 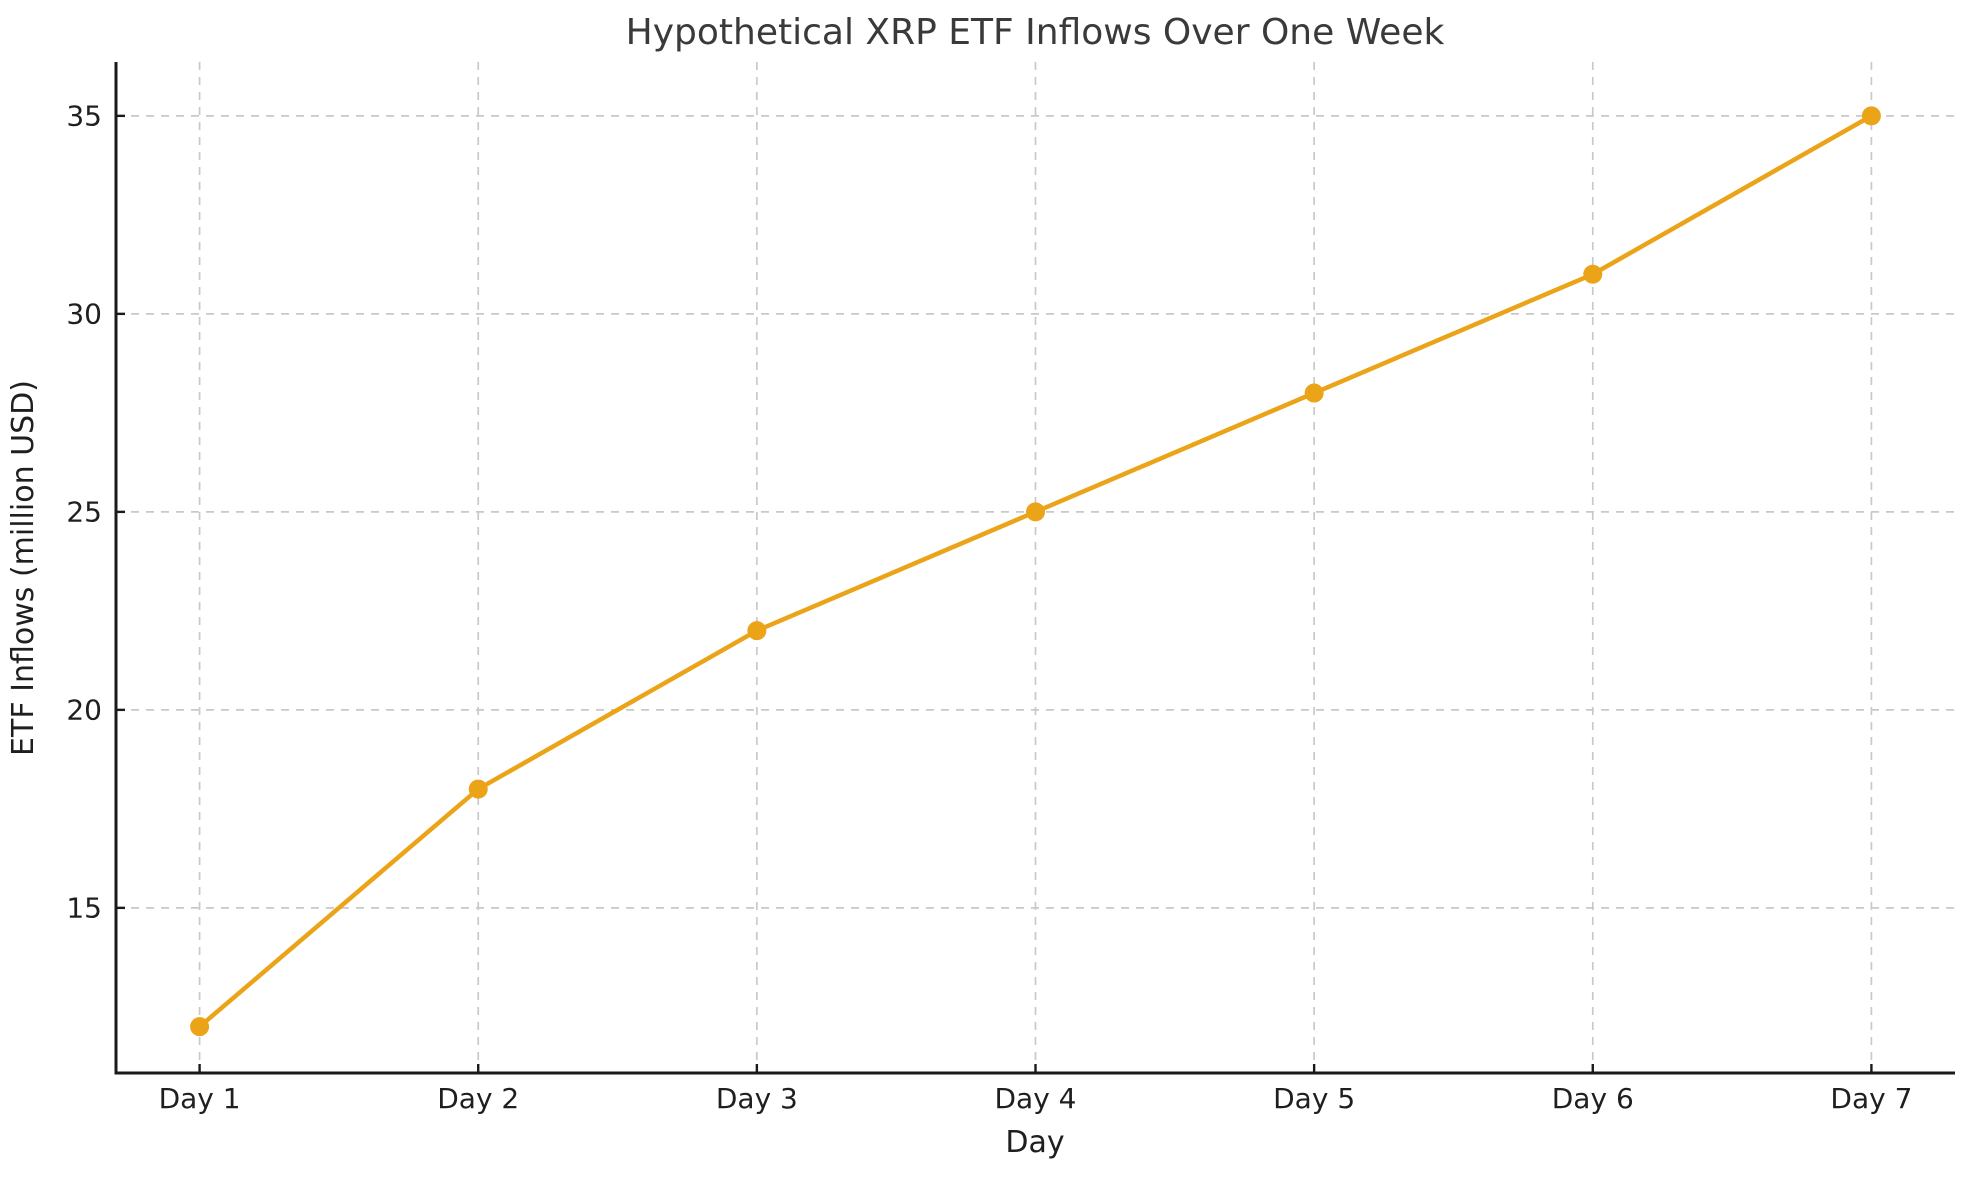 I want to click on y-tick-label: 30, so click(x=84, y=314).